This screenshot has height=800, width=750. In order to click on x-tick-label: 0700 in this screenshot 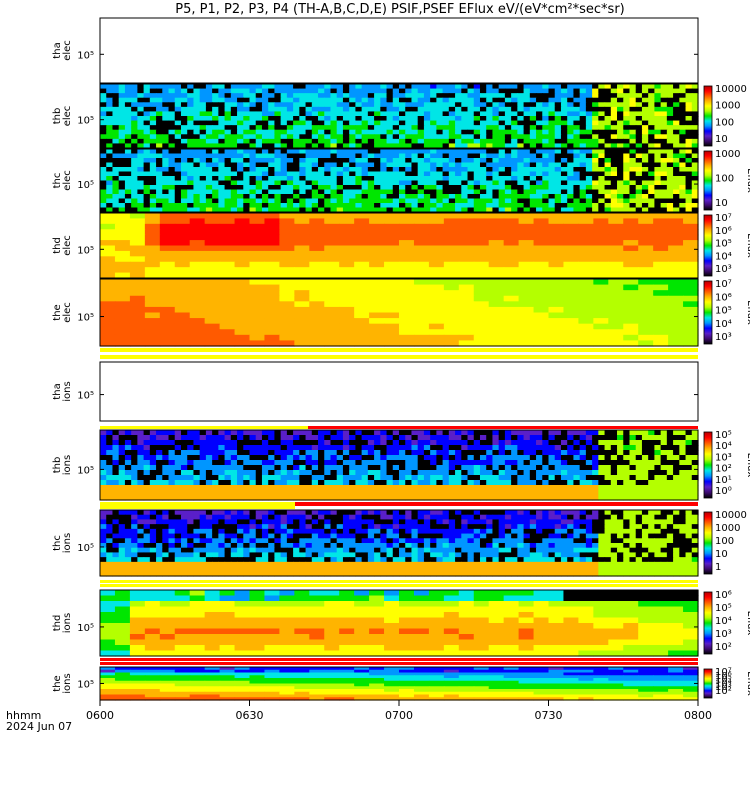, I will do `click(399, 715)`.